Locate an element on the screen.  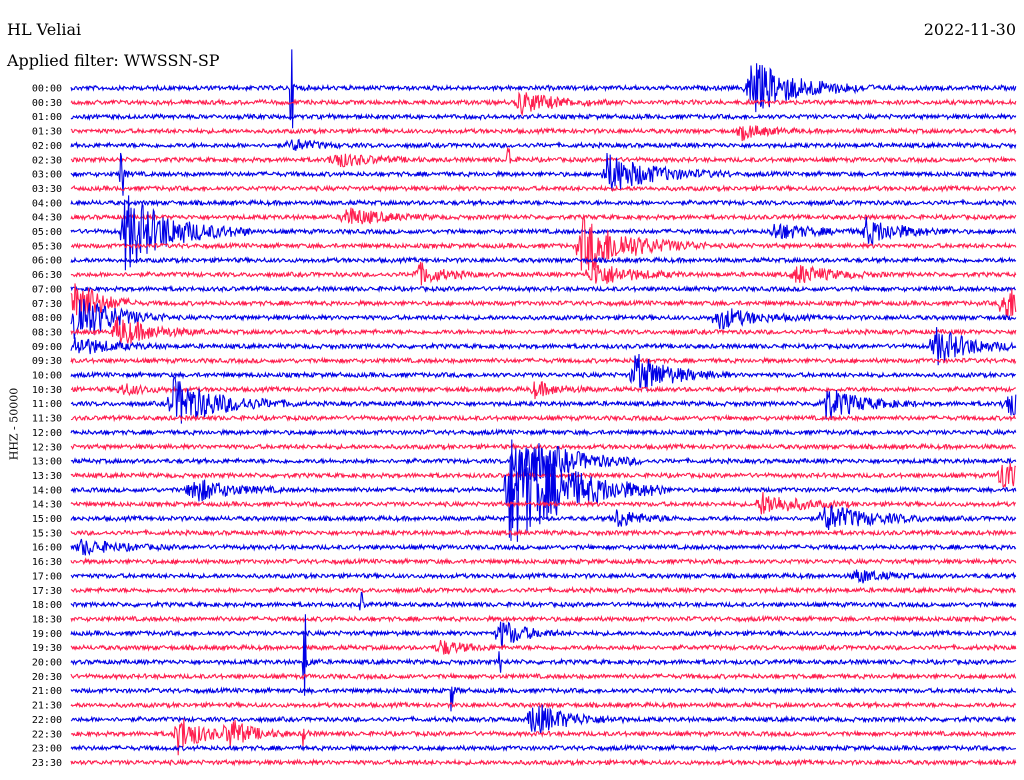
row-time-label: 23:00 is located at coordinates (47, 749).